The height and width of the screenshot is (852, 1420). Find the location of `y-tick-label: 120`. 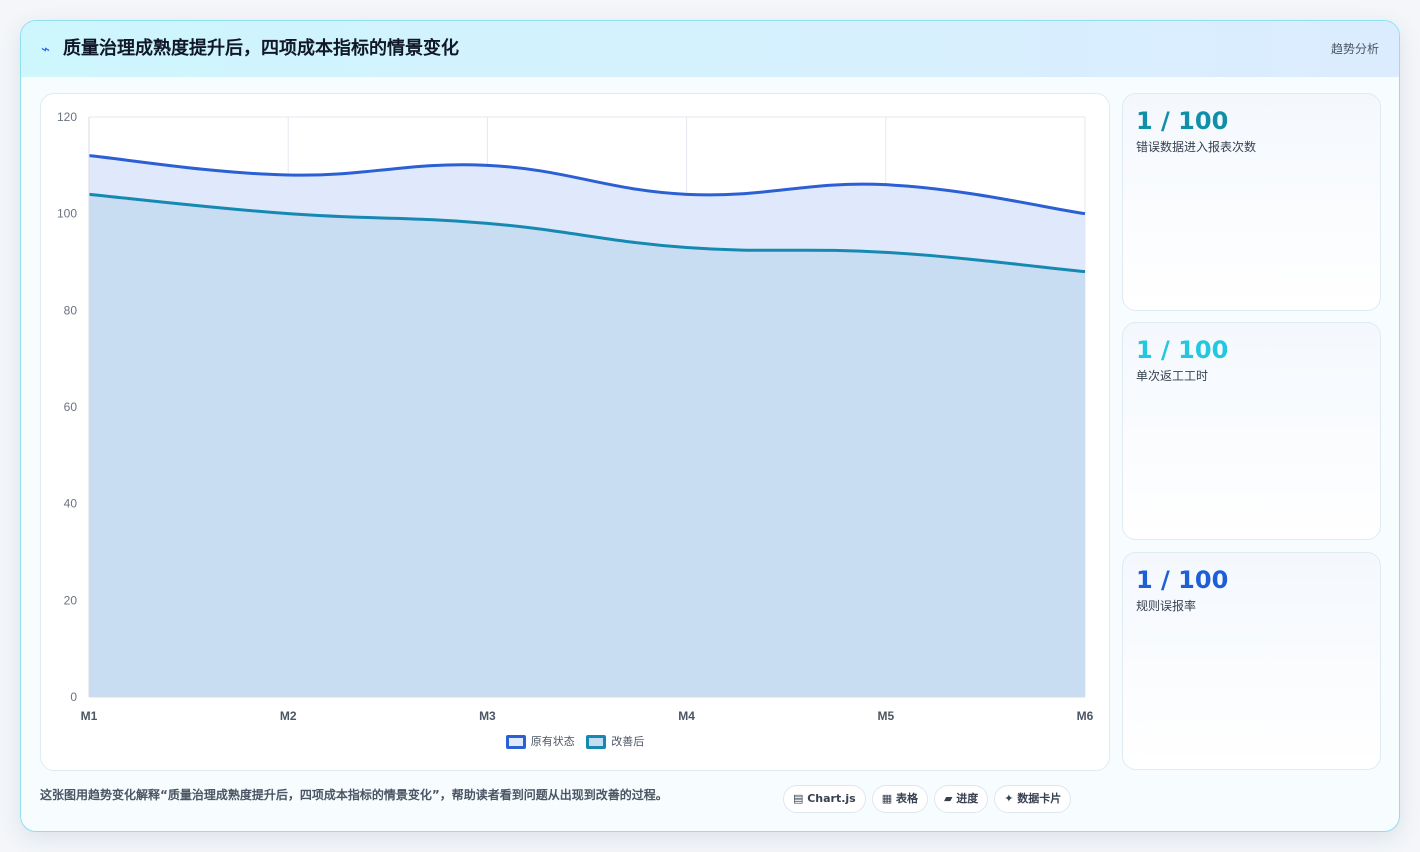

y-tick-label: 120 is located at coordinates (67, 117).